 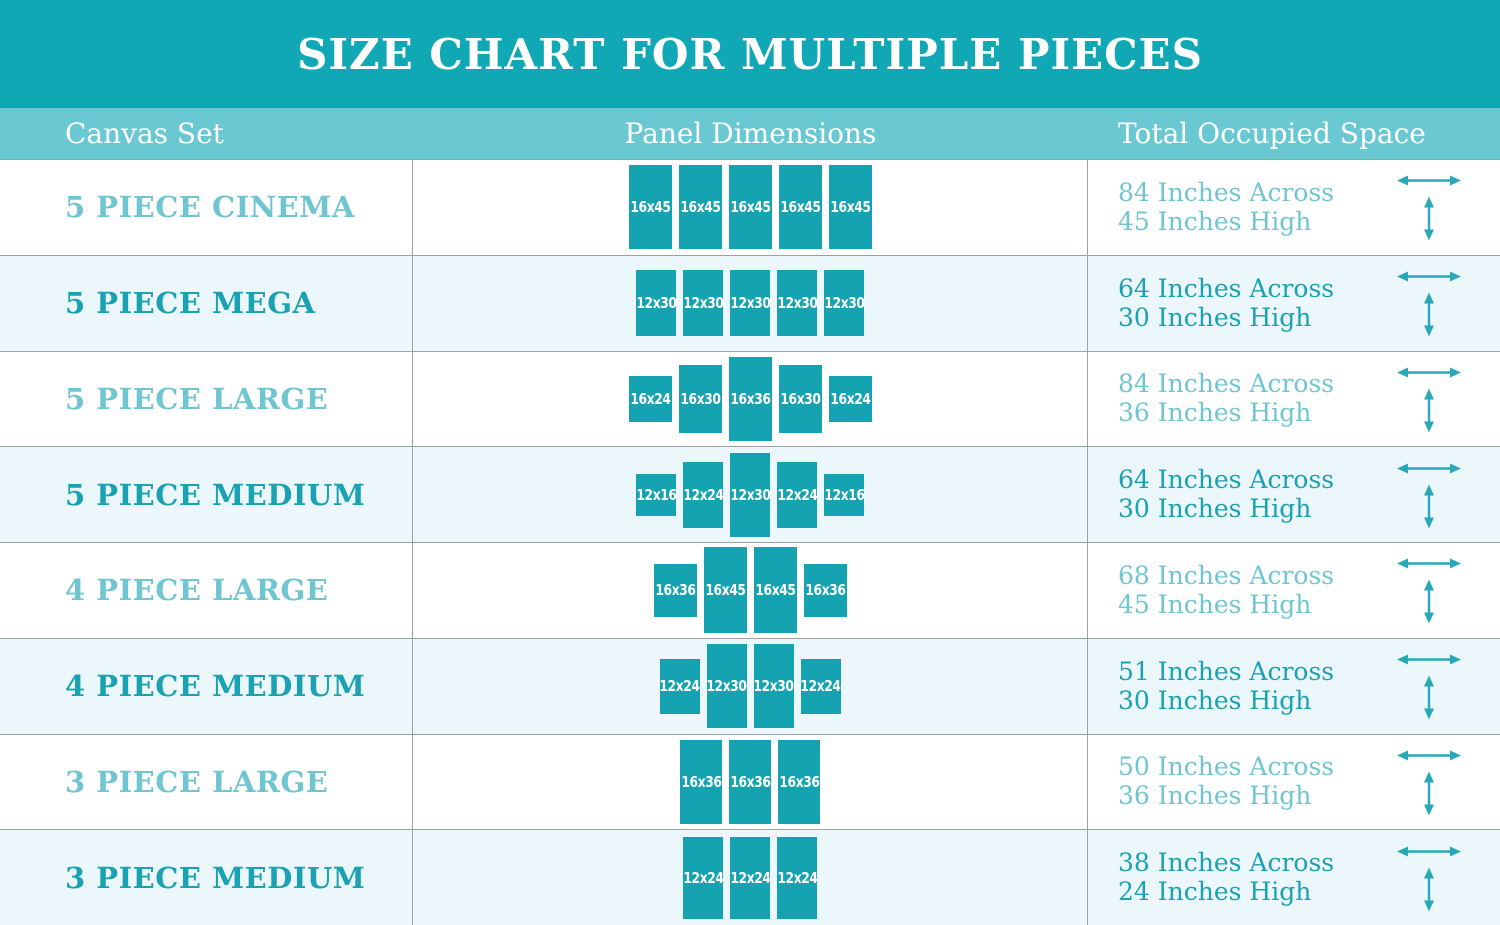 I want to click on across-value: 68 Inches Across, so click(x=1226, y=575).